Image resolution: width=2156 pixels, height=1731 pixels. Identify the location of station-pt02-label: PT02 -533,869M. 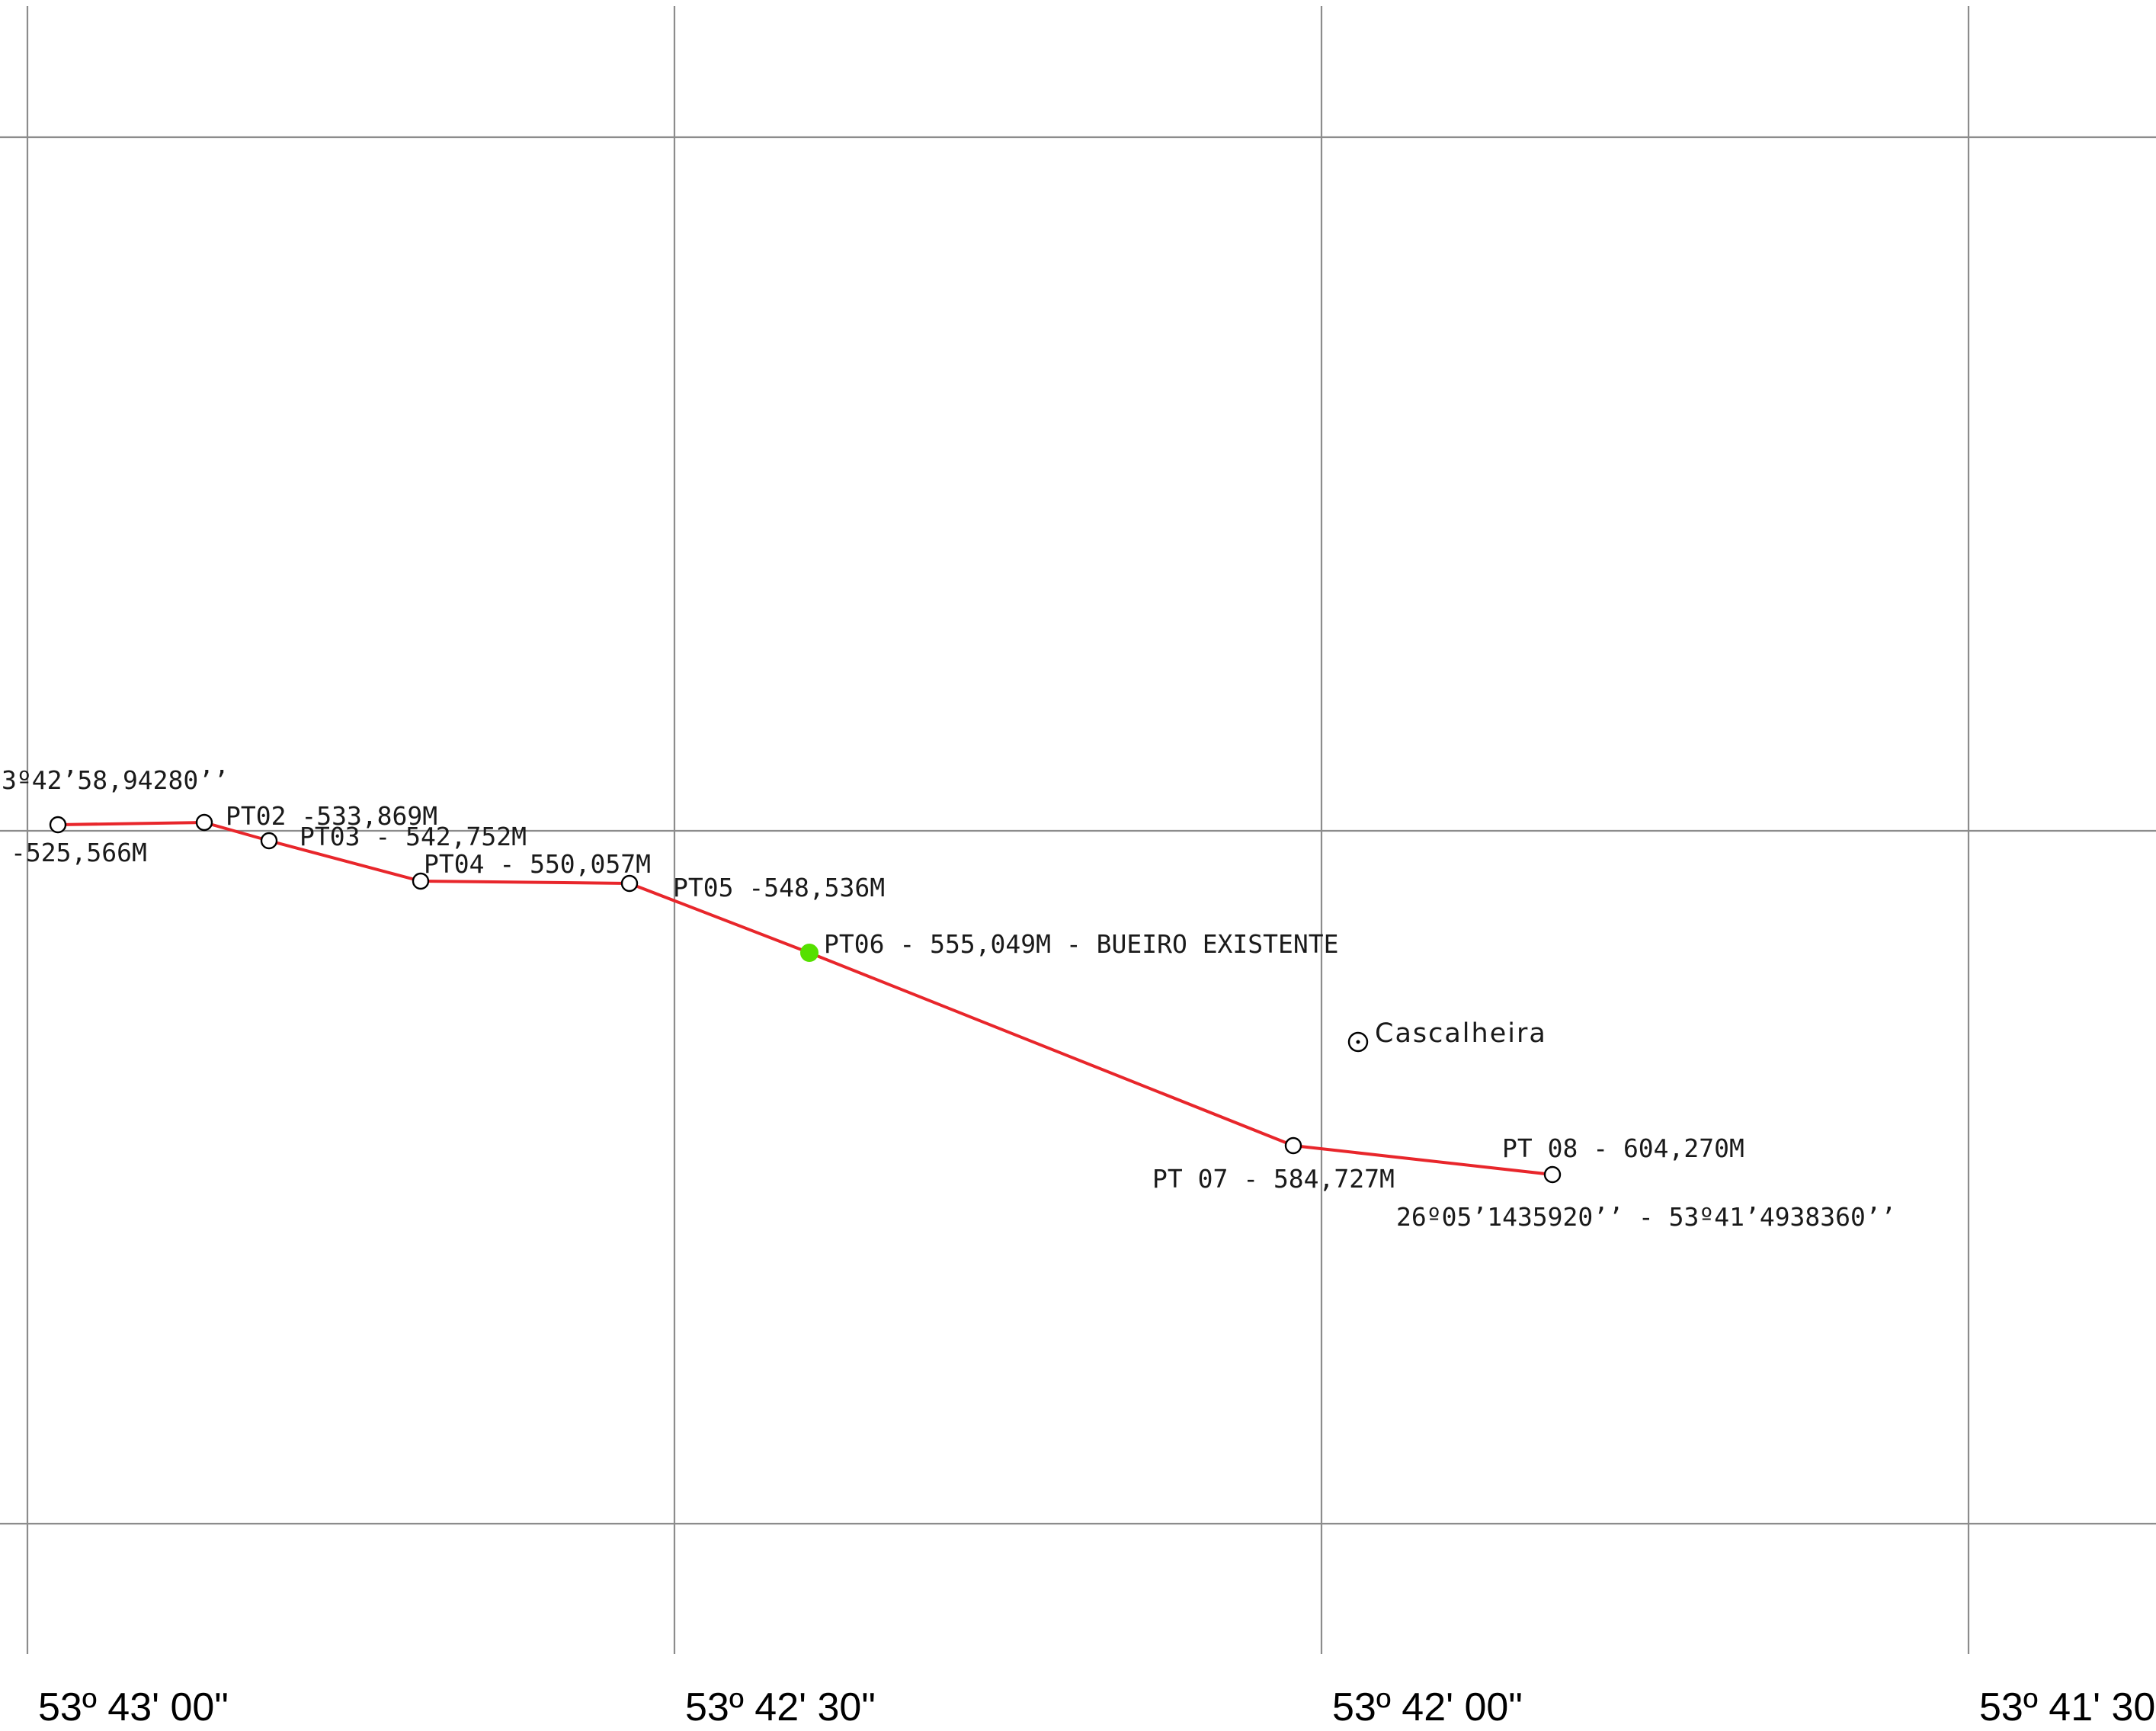
(331, 816).